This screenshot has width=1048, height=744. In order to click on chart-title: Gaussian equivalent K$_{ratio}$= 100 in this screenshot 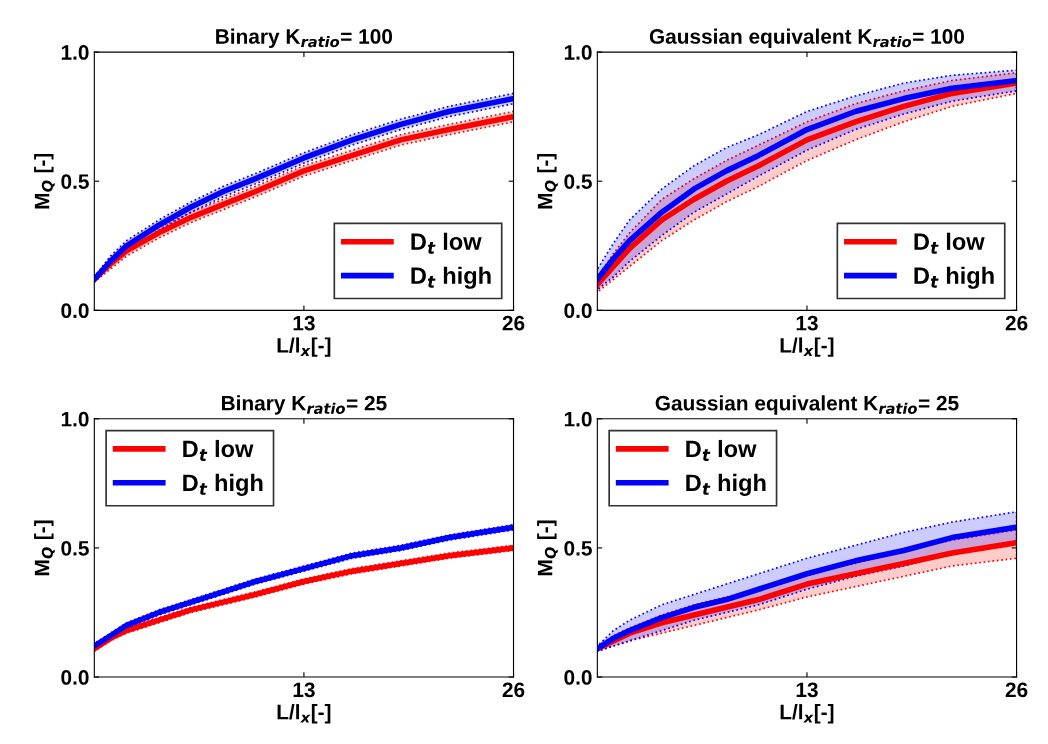, I will do `click(807, 38)`.